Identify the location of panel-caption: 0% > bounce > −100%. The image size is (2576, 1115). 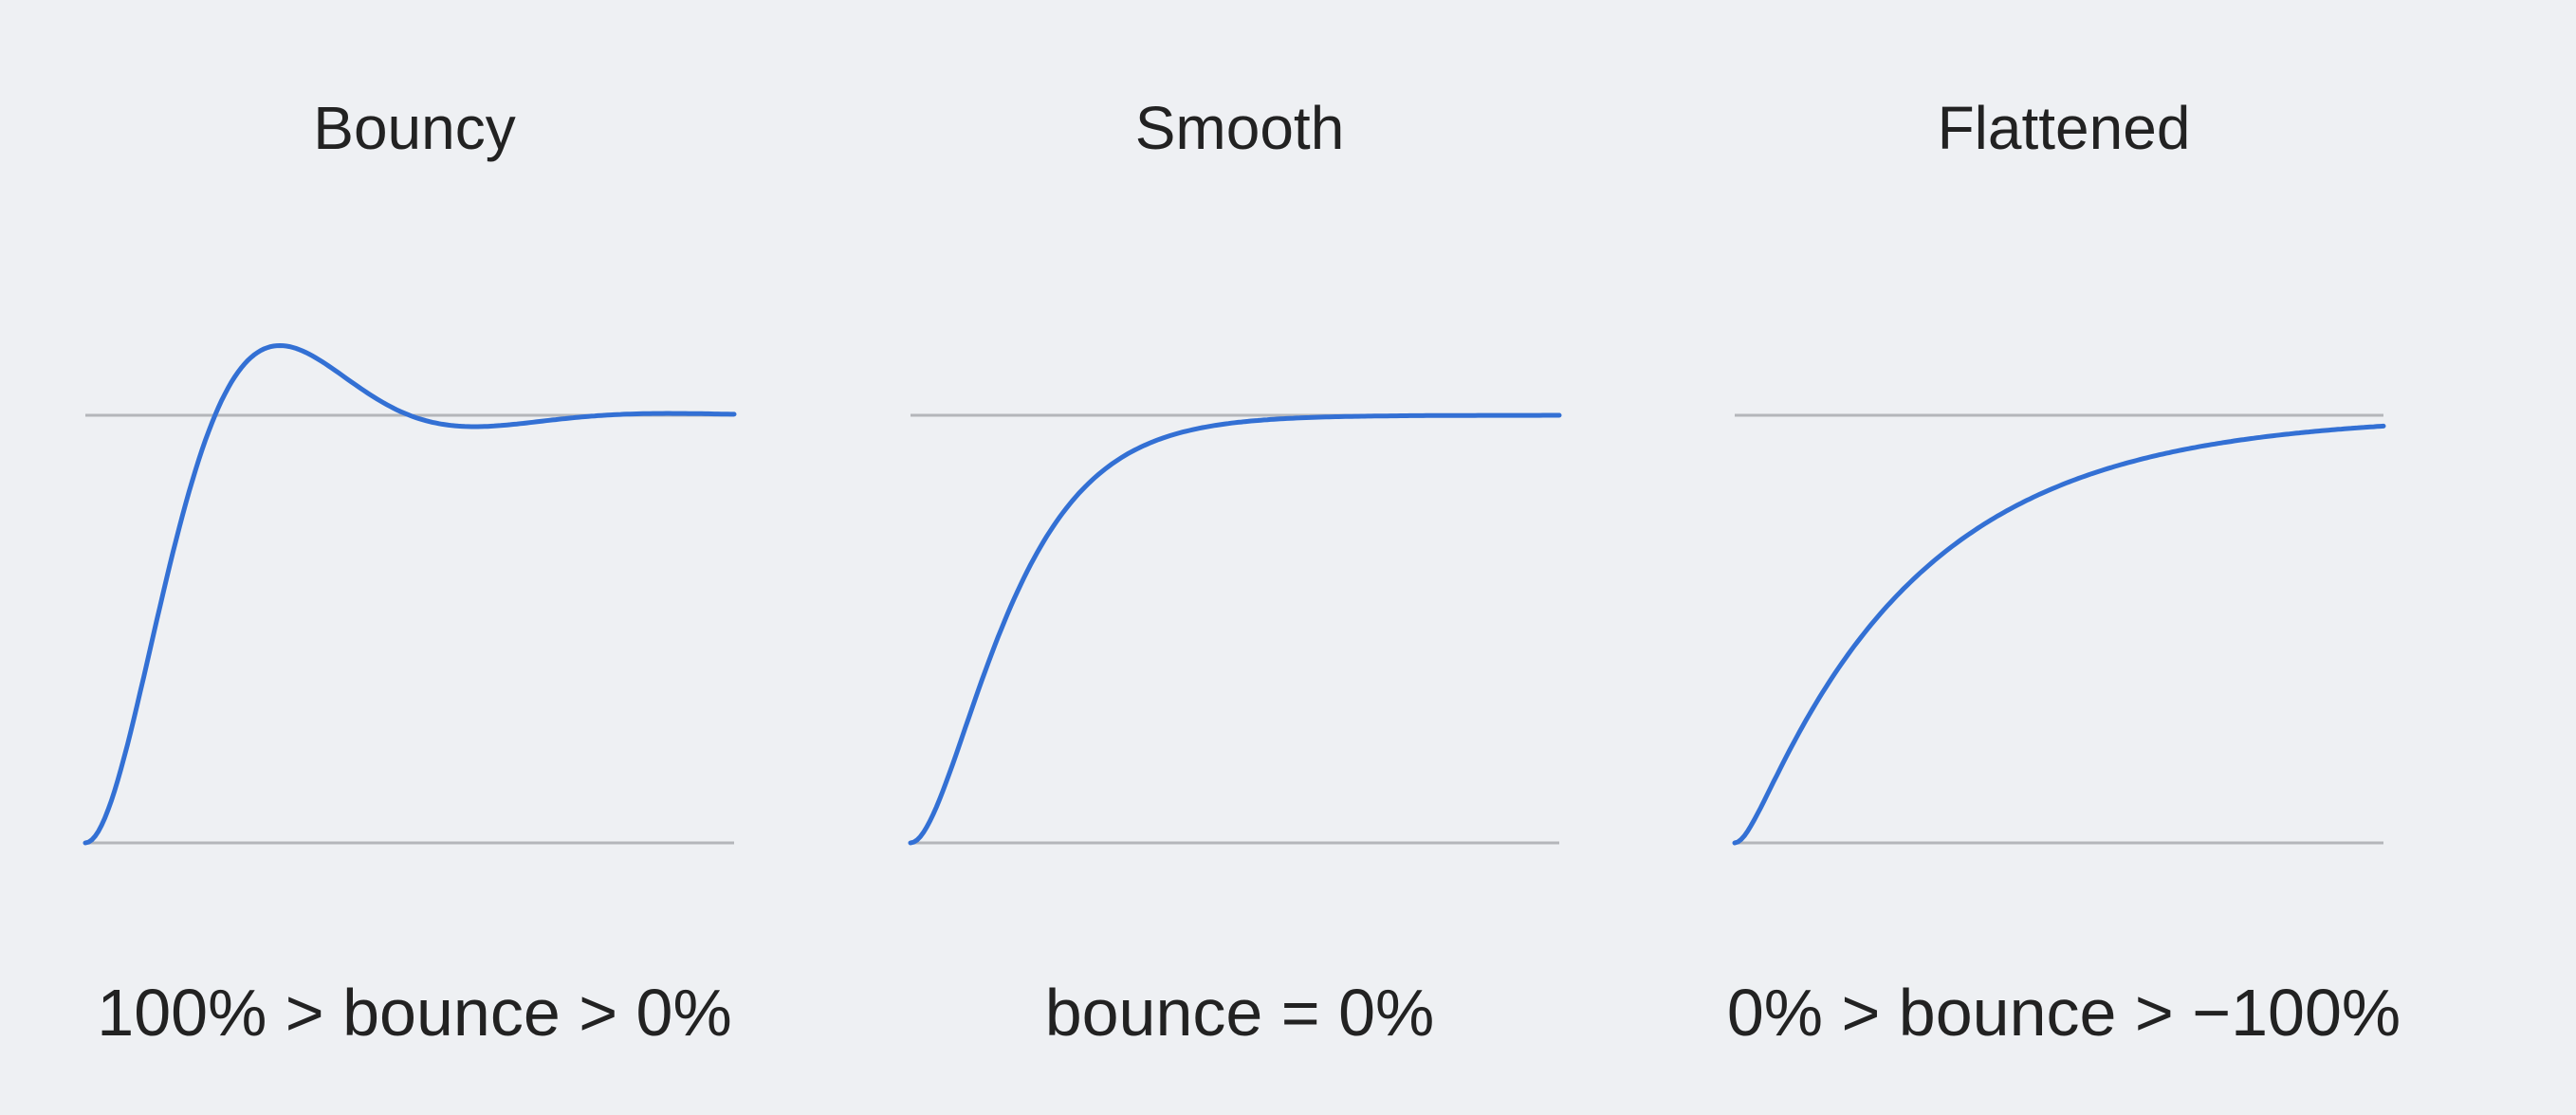
(2064, 1013).